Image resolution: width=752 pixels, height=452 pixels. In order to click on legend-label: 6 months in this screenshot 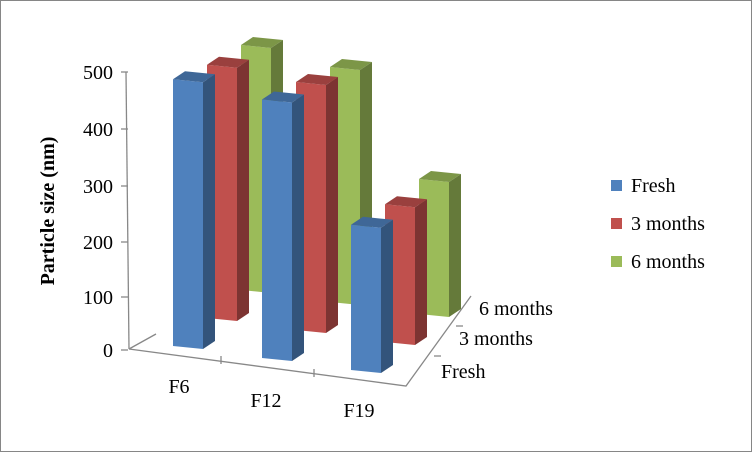, I will do `click(668, 262)`.